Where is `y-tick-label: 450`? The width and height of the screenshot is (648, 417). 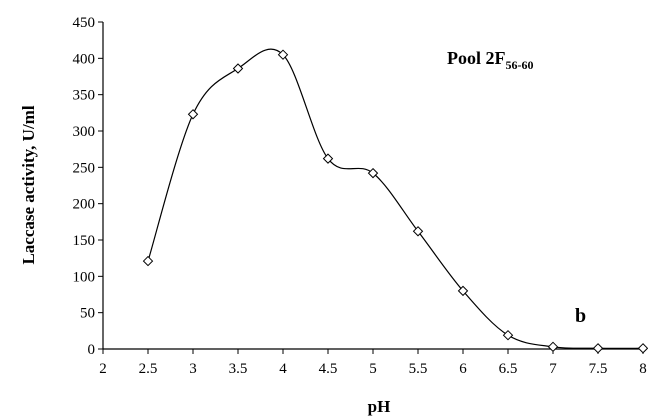
y-tick-label: 450 is located at coordinates (84, 23).